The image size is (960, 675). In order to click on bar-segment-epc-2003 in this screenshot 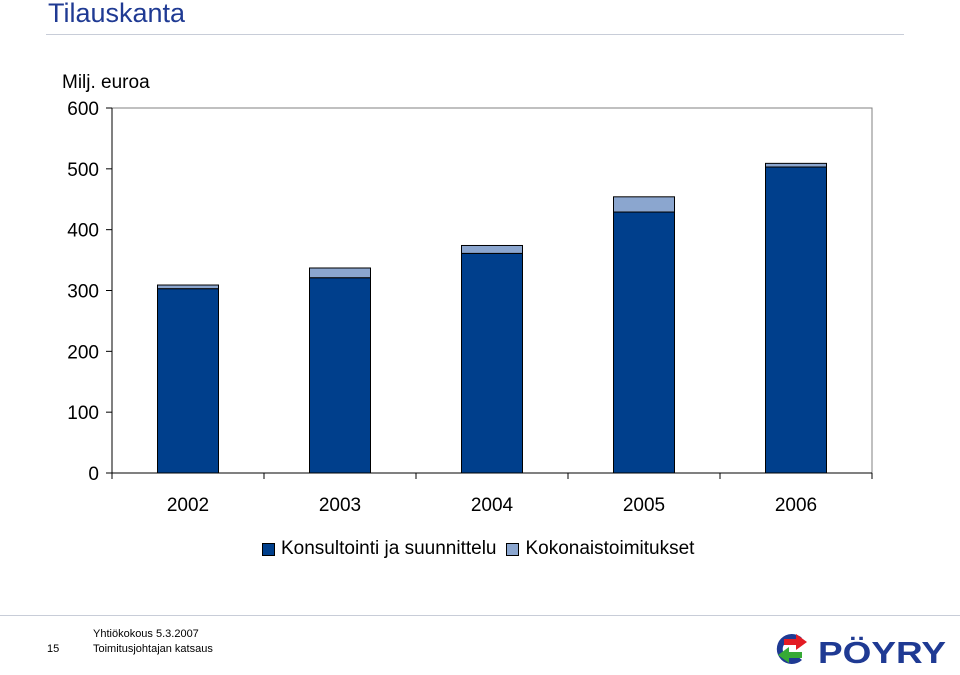, I will do `click(340, 273)`.